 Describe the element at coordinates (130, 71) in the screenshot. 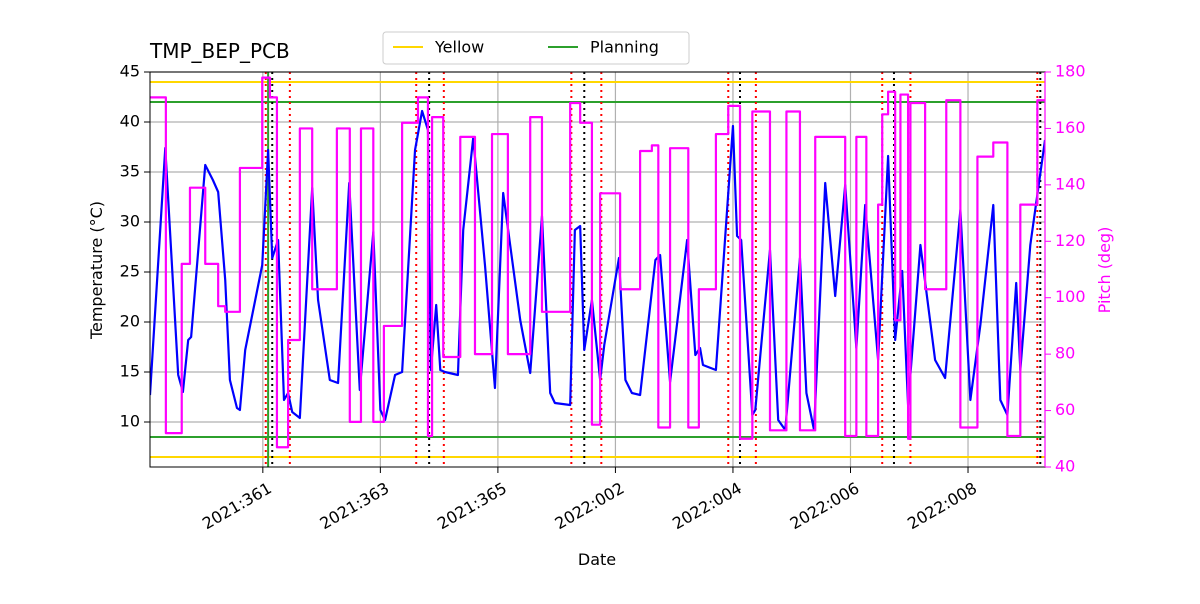

I see `y-tick-label: 45` at that location.